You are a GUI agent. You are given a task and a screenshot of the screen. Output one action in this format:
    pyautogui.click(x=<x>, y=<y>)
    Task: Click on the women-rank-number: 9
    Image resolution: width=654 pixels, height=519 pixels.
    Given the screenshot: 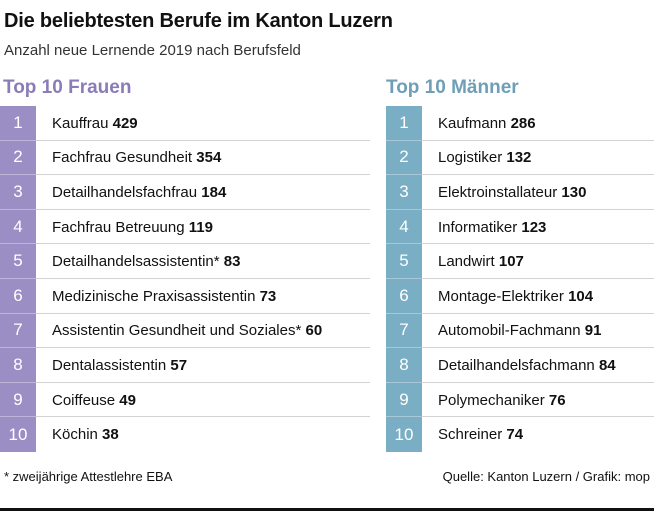 What is the action you would take?
    pyautogui.click(x=18, y=400)
    